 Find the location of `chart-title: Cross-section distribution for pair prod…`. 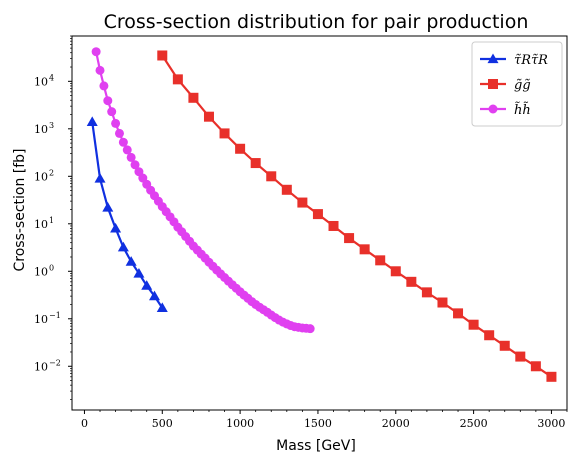

chart-title: Cross-section distribution for pair prod… is located at coordinates (316, 22).